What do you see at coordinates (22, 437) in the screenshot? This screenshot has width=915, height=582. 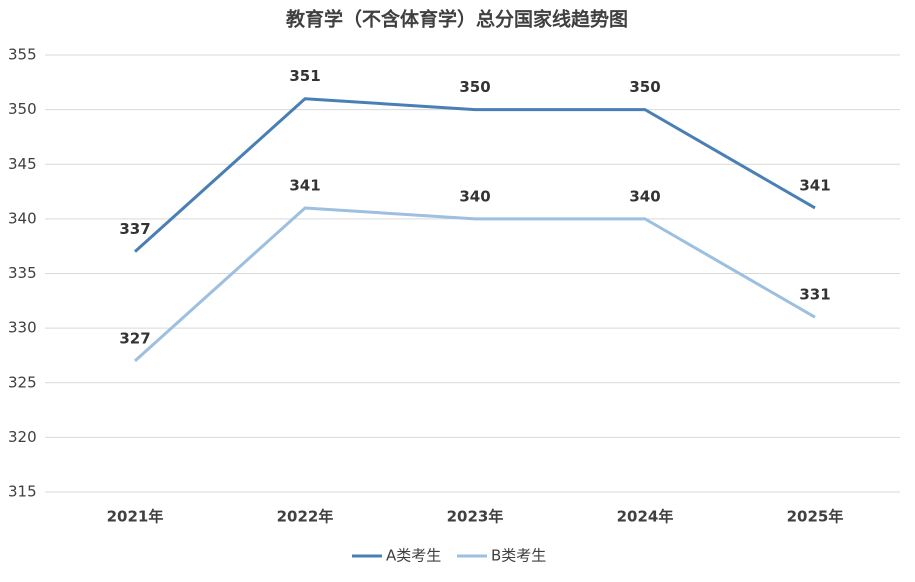 I see `y-tick-label: 320` at bounding box center [22, 437].